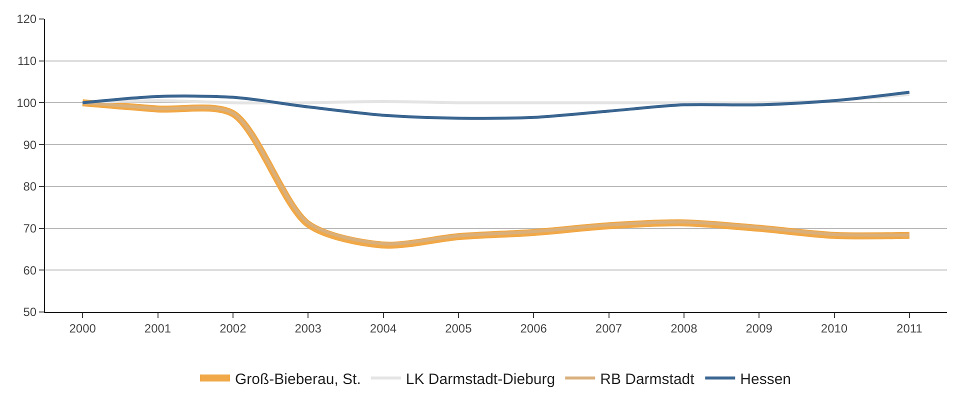  I want to click on y-tick-label: 100, so click(26, 103).